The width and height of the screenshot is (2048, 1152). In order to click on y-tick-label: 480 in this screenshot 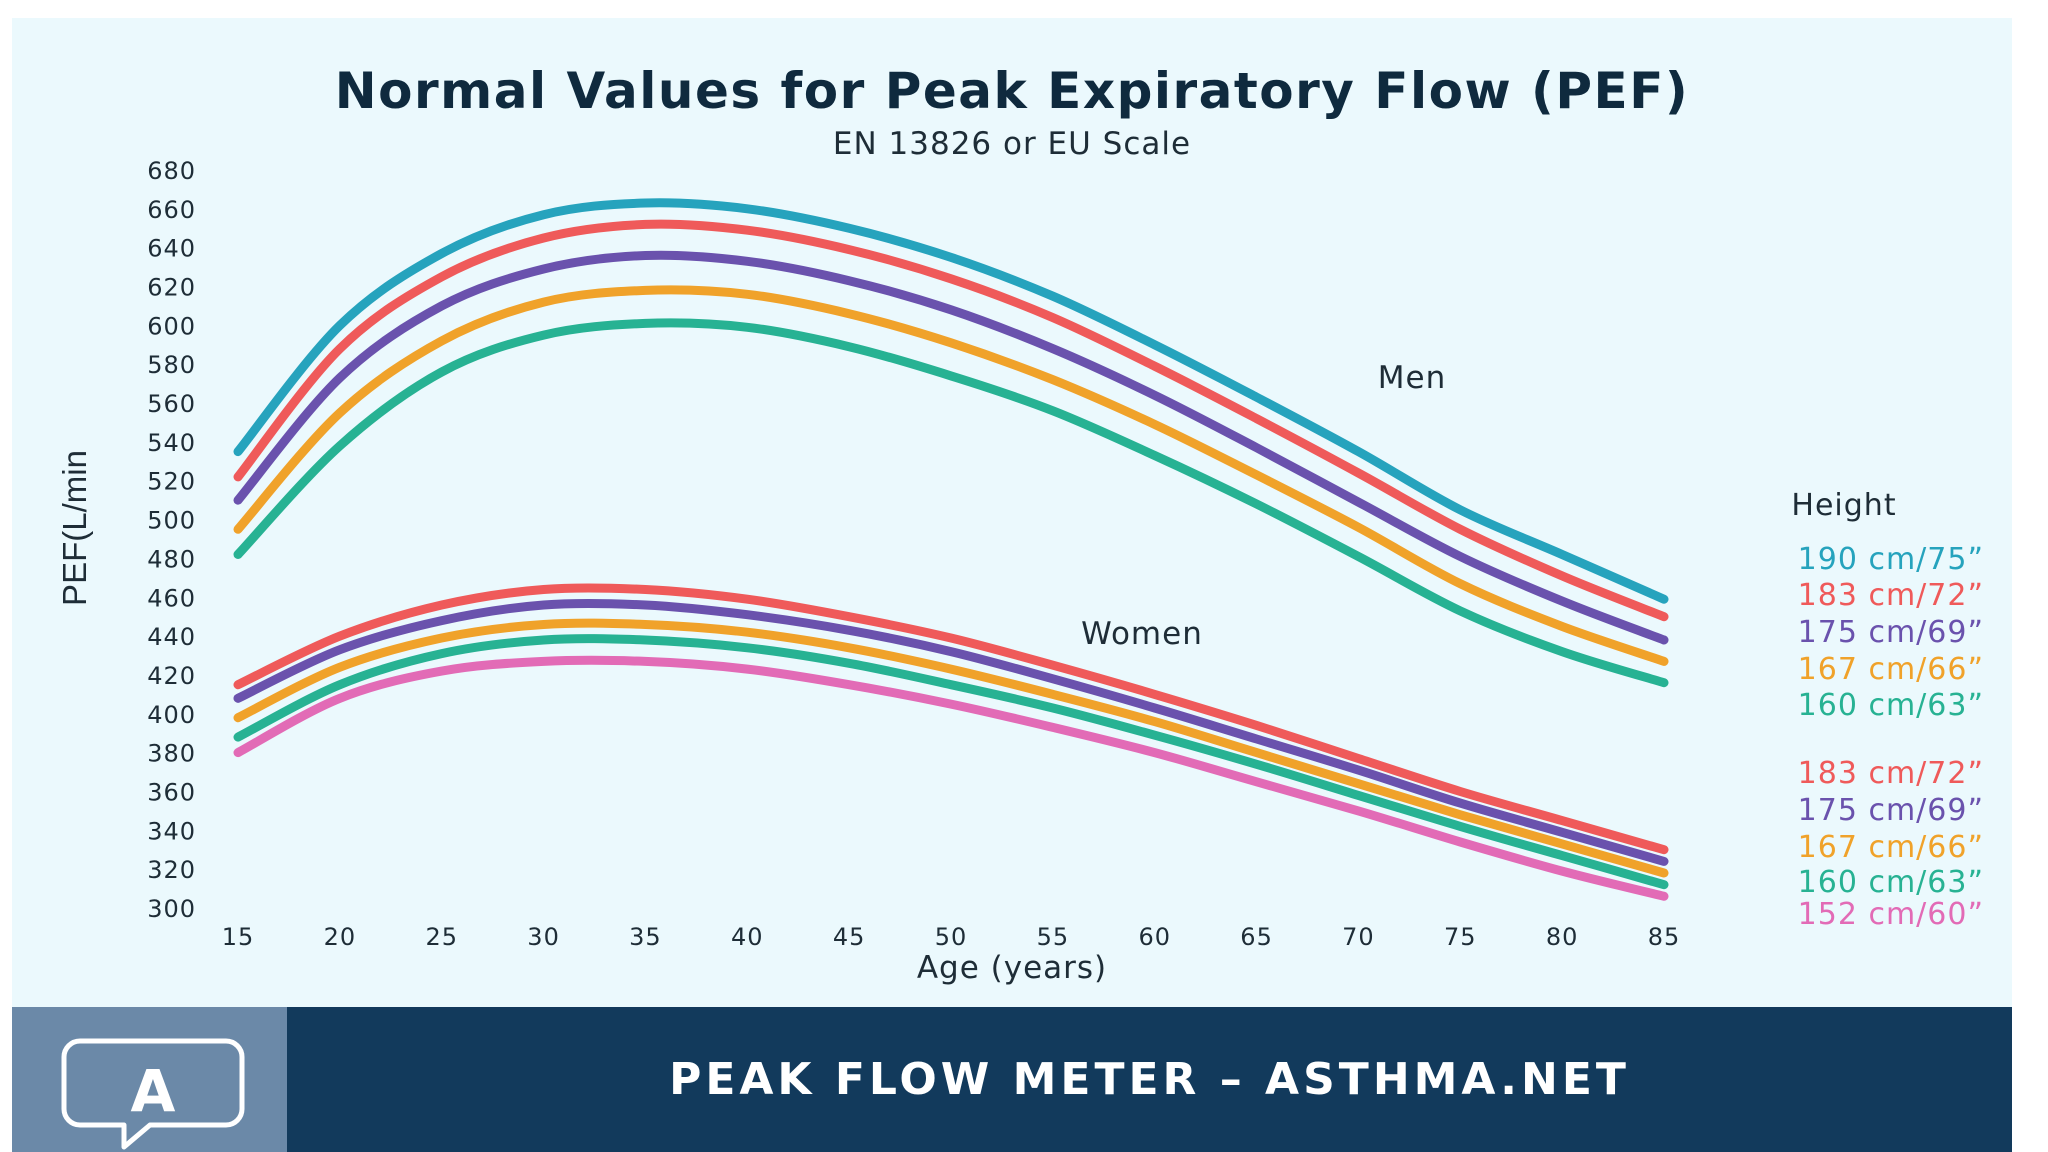, I will do `click(171, 559)`.